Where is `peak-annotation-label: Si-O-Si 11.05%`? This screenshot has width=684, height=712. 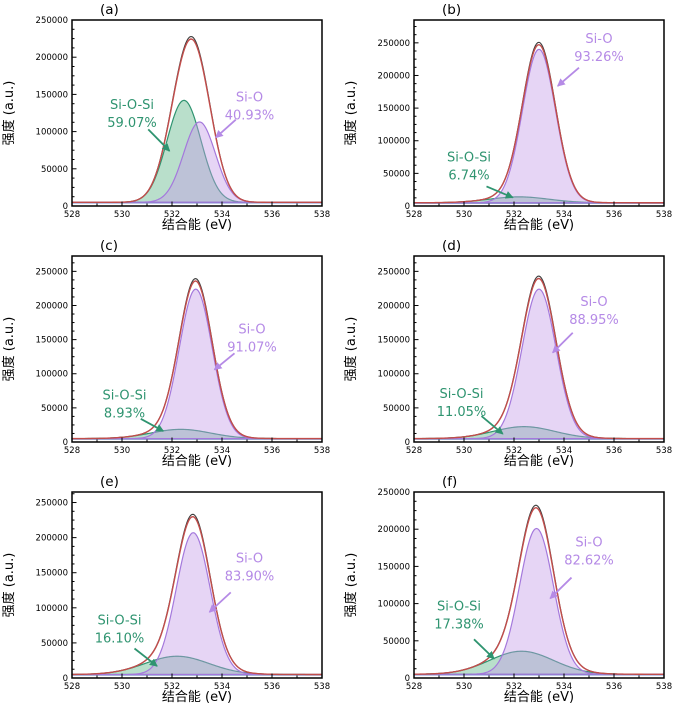
peak-annotation-label: Si-O-Si 11.05% is located at coordinates (462, 403).